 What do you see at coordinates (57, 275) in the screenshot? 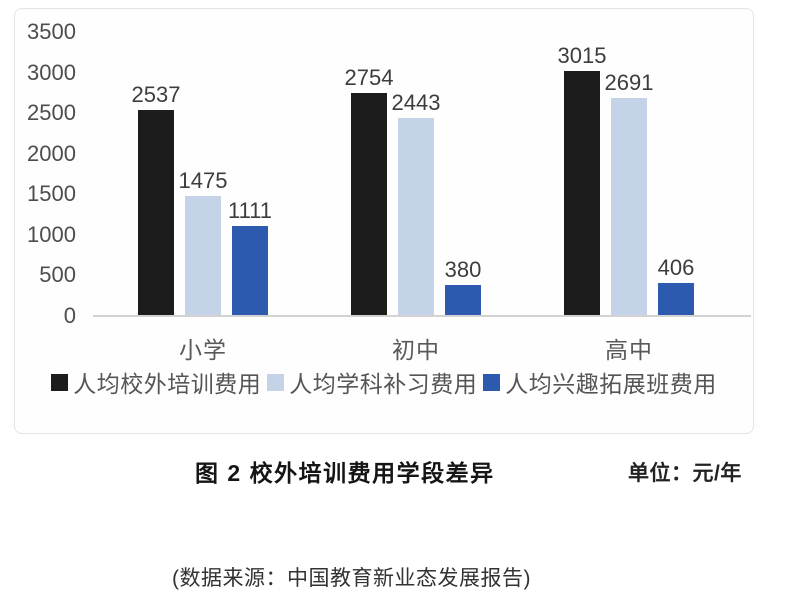
I see `y-tick-label: 500` at bounding box center [57, 275].